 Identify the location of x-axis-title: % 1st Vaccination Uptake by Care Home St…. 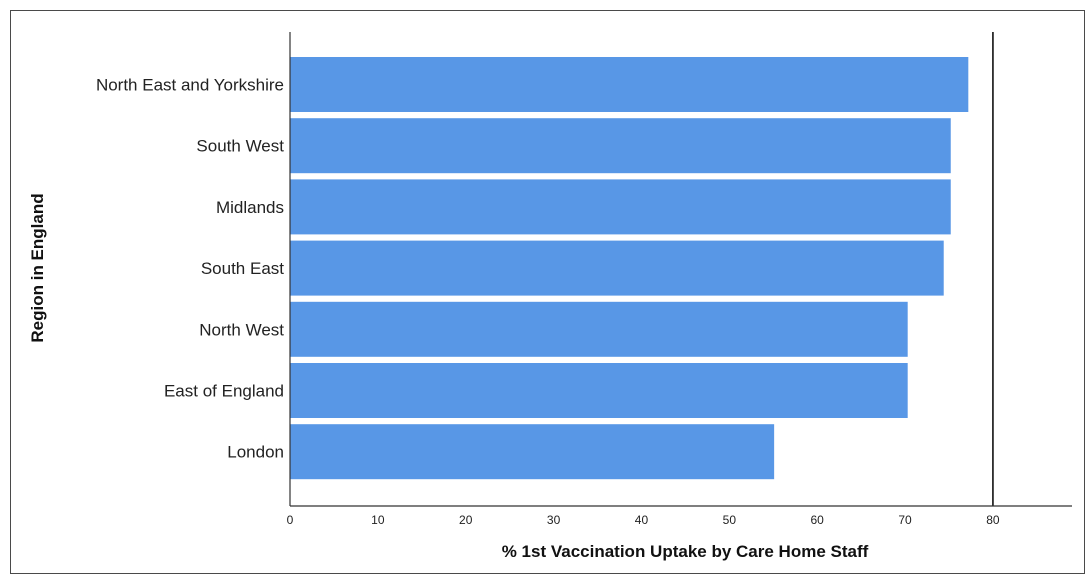
(685, 551).